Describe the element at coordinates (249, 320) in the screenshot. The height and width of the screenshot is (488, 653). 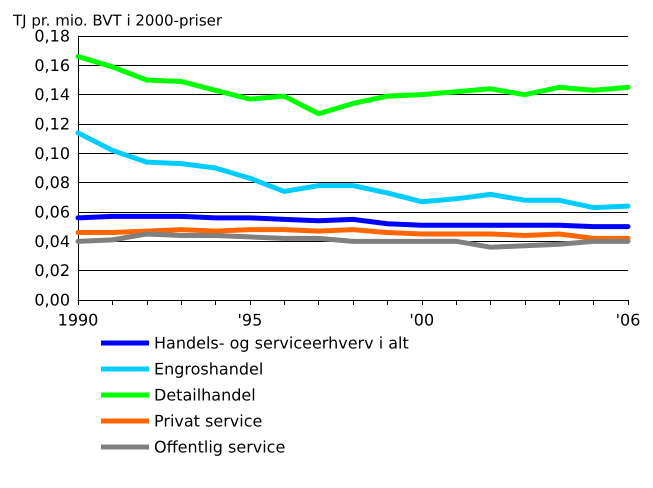
I see `x-tick-label: '95` at that location.